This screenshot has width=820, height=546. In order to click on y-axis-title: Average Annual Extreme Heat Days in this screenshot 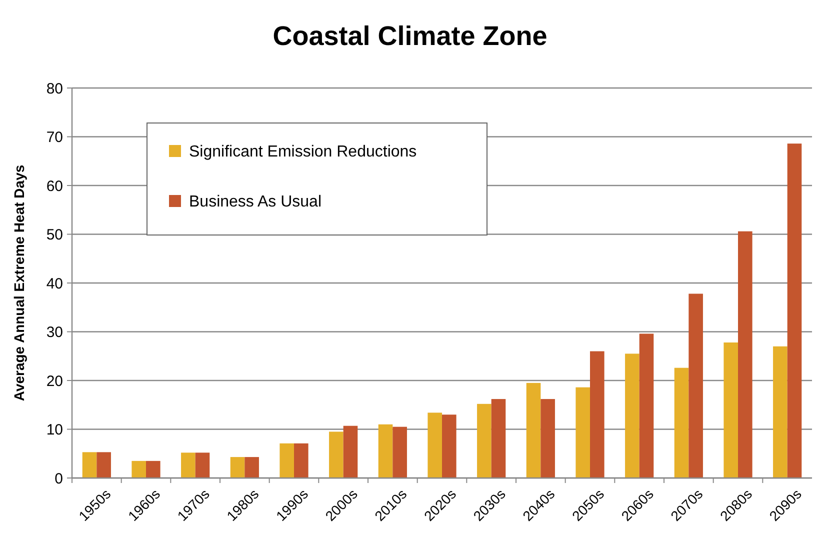, I will do `click(19, 283)`.